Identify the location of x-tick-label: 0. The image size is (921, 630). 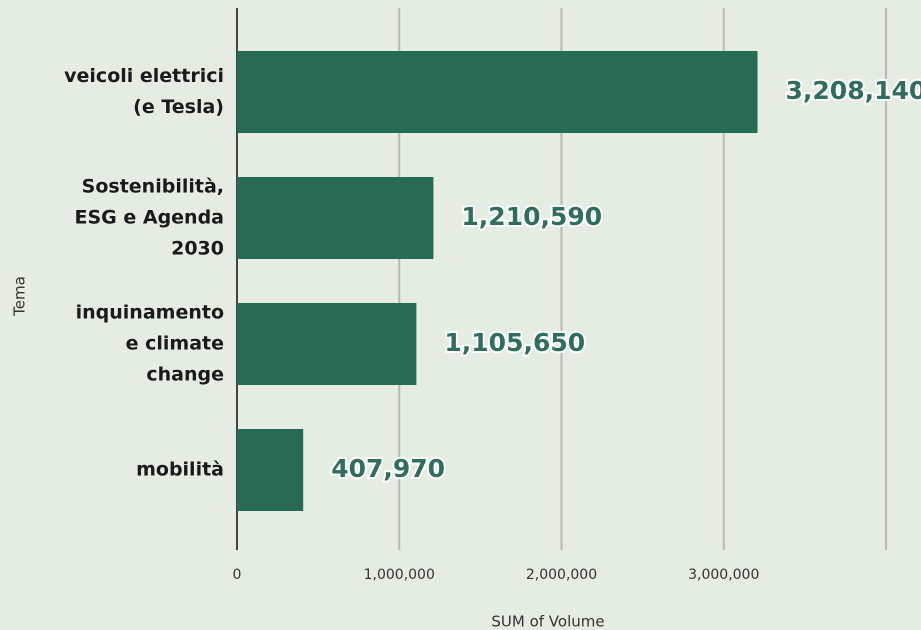
(237, 575).